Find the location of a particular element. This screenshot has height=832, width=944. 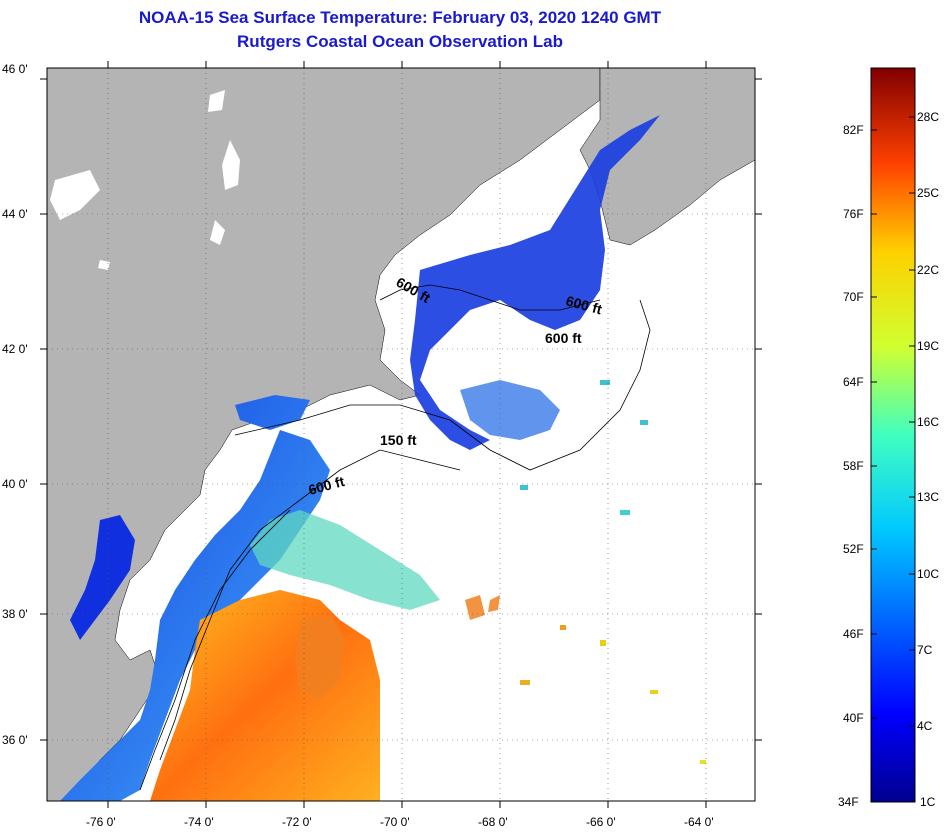

cbar-f-64: 64F is located at coordinates (853, 382).